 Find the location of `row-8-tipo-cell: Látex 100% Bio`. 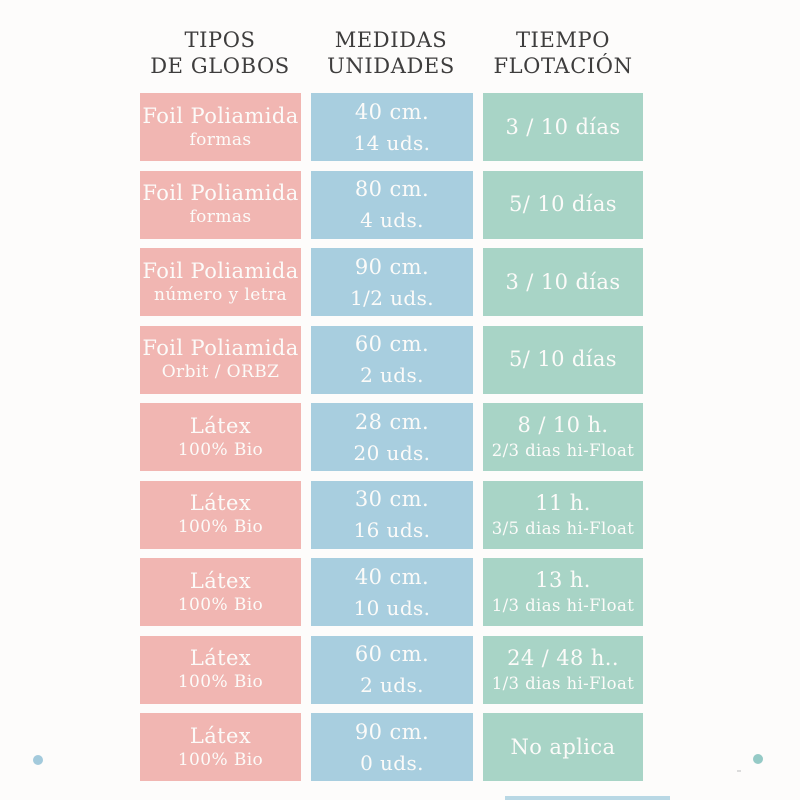

row-8-tipo-cell: Látex 100% Bio is located at coordinates (220, 669).